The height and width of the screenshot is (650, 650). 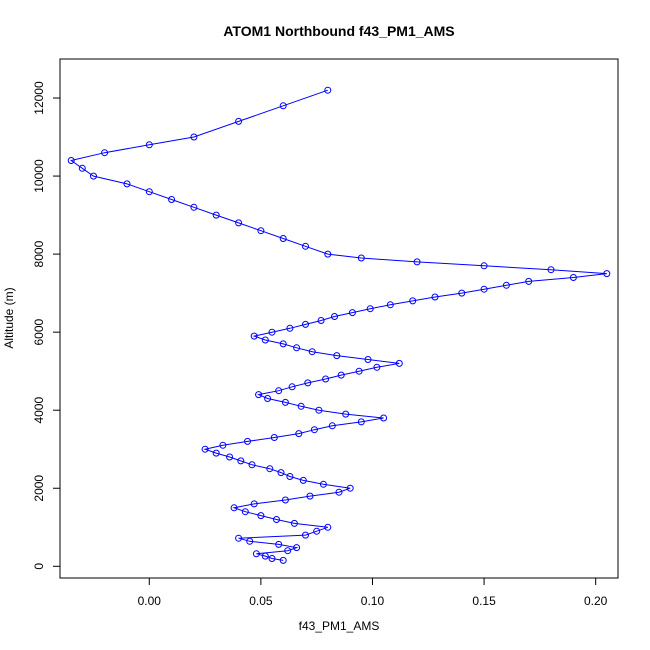 I want to click on x-tick-label: 0.00, so click(x=150, y=601).